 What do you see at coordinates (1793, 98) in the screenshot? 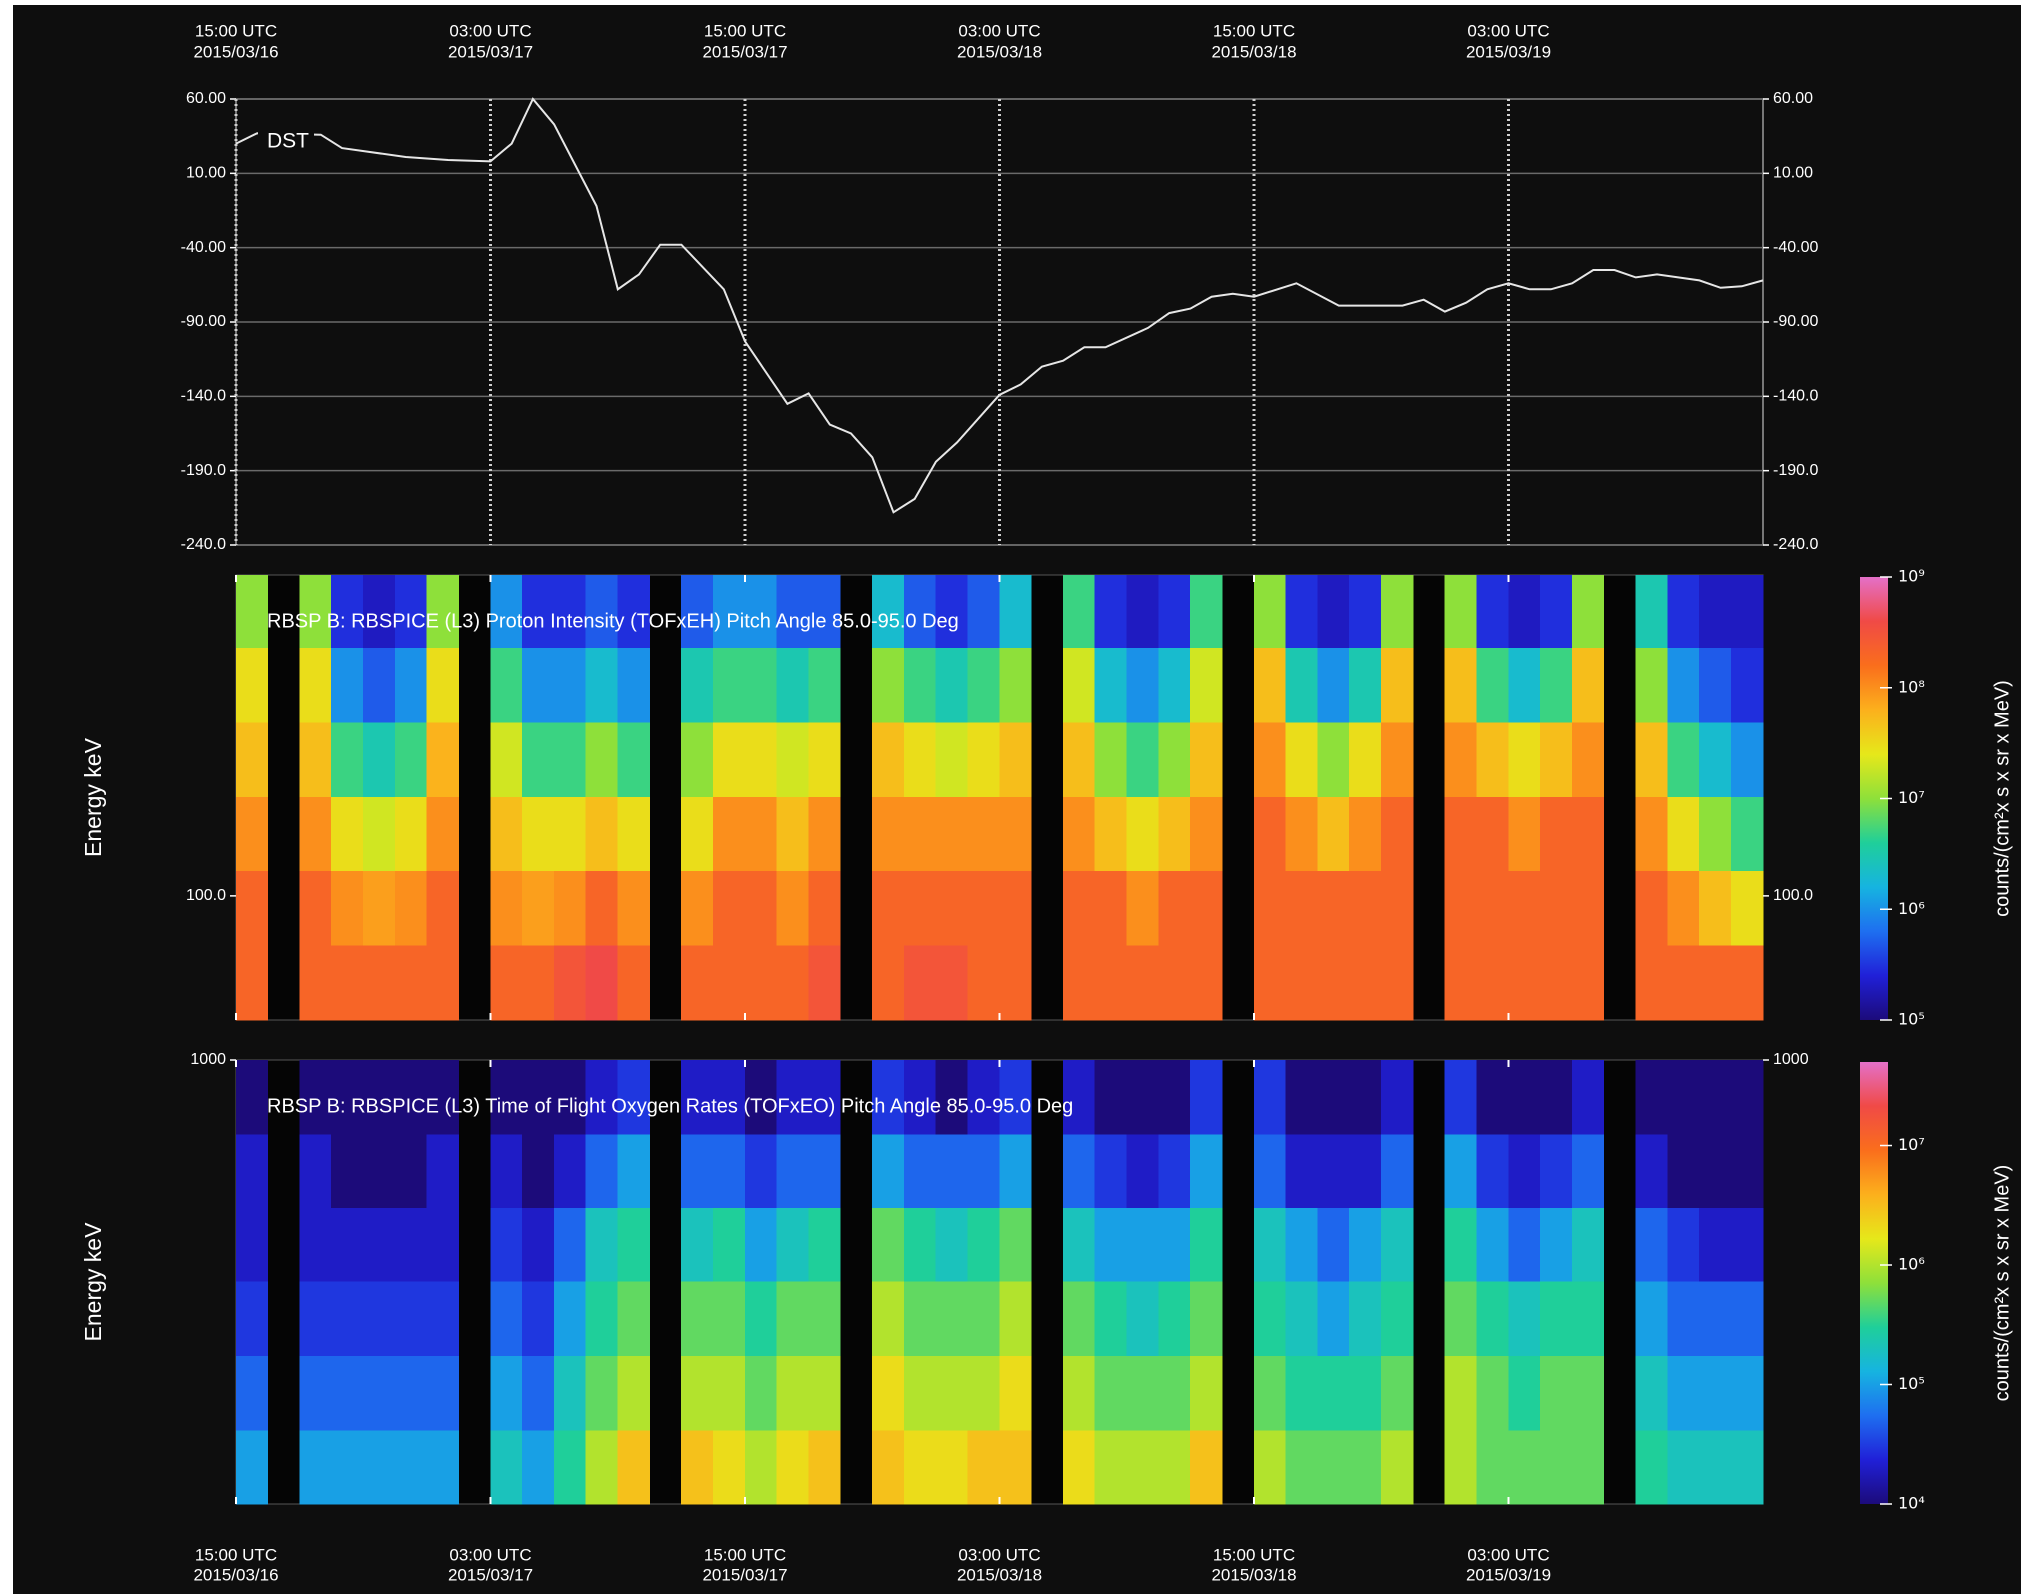
I see `y-tick-label-right: 60.00` at bounding box center [1793, 98].